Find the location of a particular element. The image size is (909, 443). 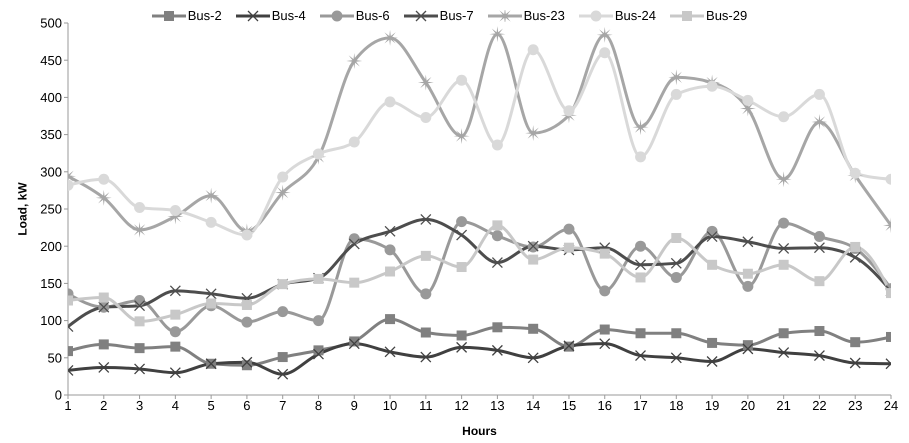

legend-label: Bus-6 is located at coordinates (373, 15).